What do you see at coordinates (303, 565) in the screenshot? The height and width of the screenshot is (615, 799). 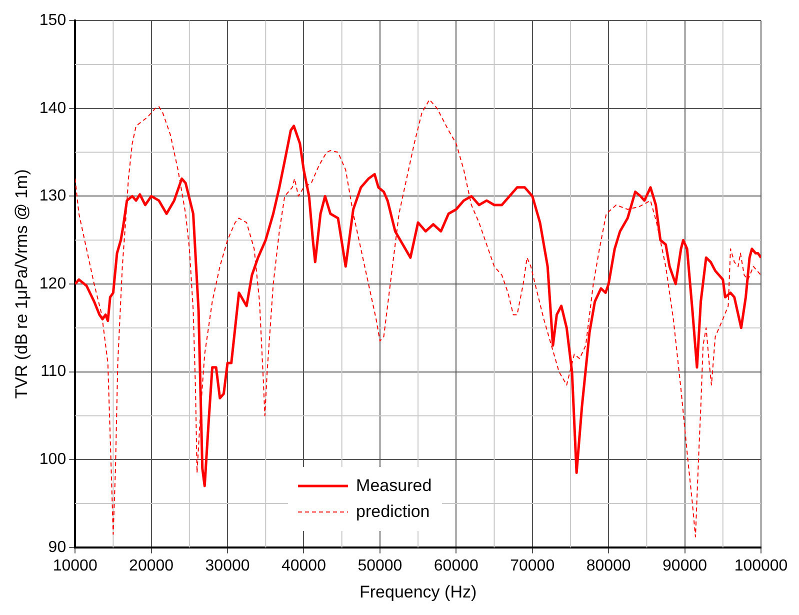 I see `x-tick-label: 40000` at bounding box center [303, 565].